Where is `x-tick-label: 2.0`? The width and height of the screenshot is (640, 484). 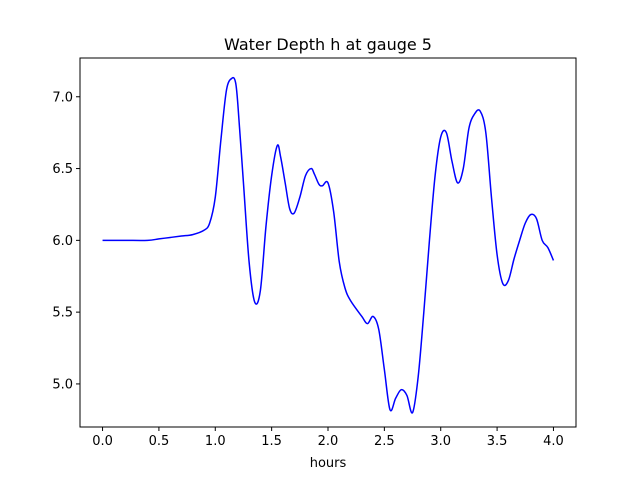
x-tick-label: 2.0 is located at coordinates (328, 441).